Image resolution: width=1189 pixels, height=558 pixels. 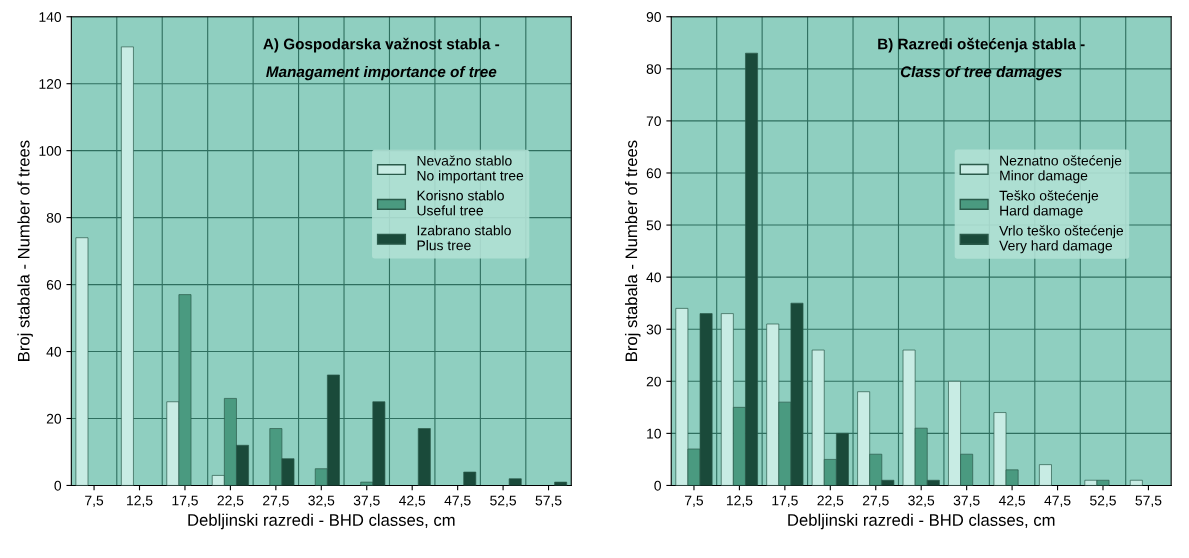 What do you see at coordinates (653, 121) in the screenshot?
I see `y-tick-label: 70` at bounding box center [653, 121].